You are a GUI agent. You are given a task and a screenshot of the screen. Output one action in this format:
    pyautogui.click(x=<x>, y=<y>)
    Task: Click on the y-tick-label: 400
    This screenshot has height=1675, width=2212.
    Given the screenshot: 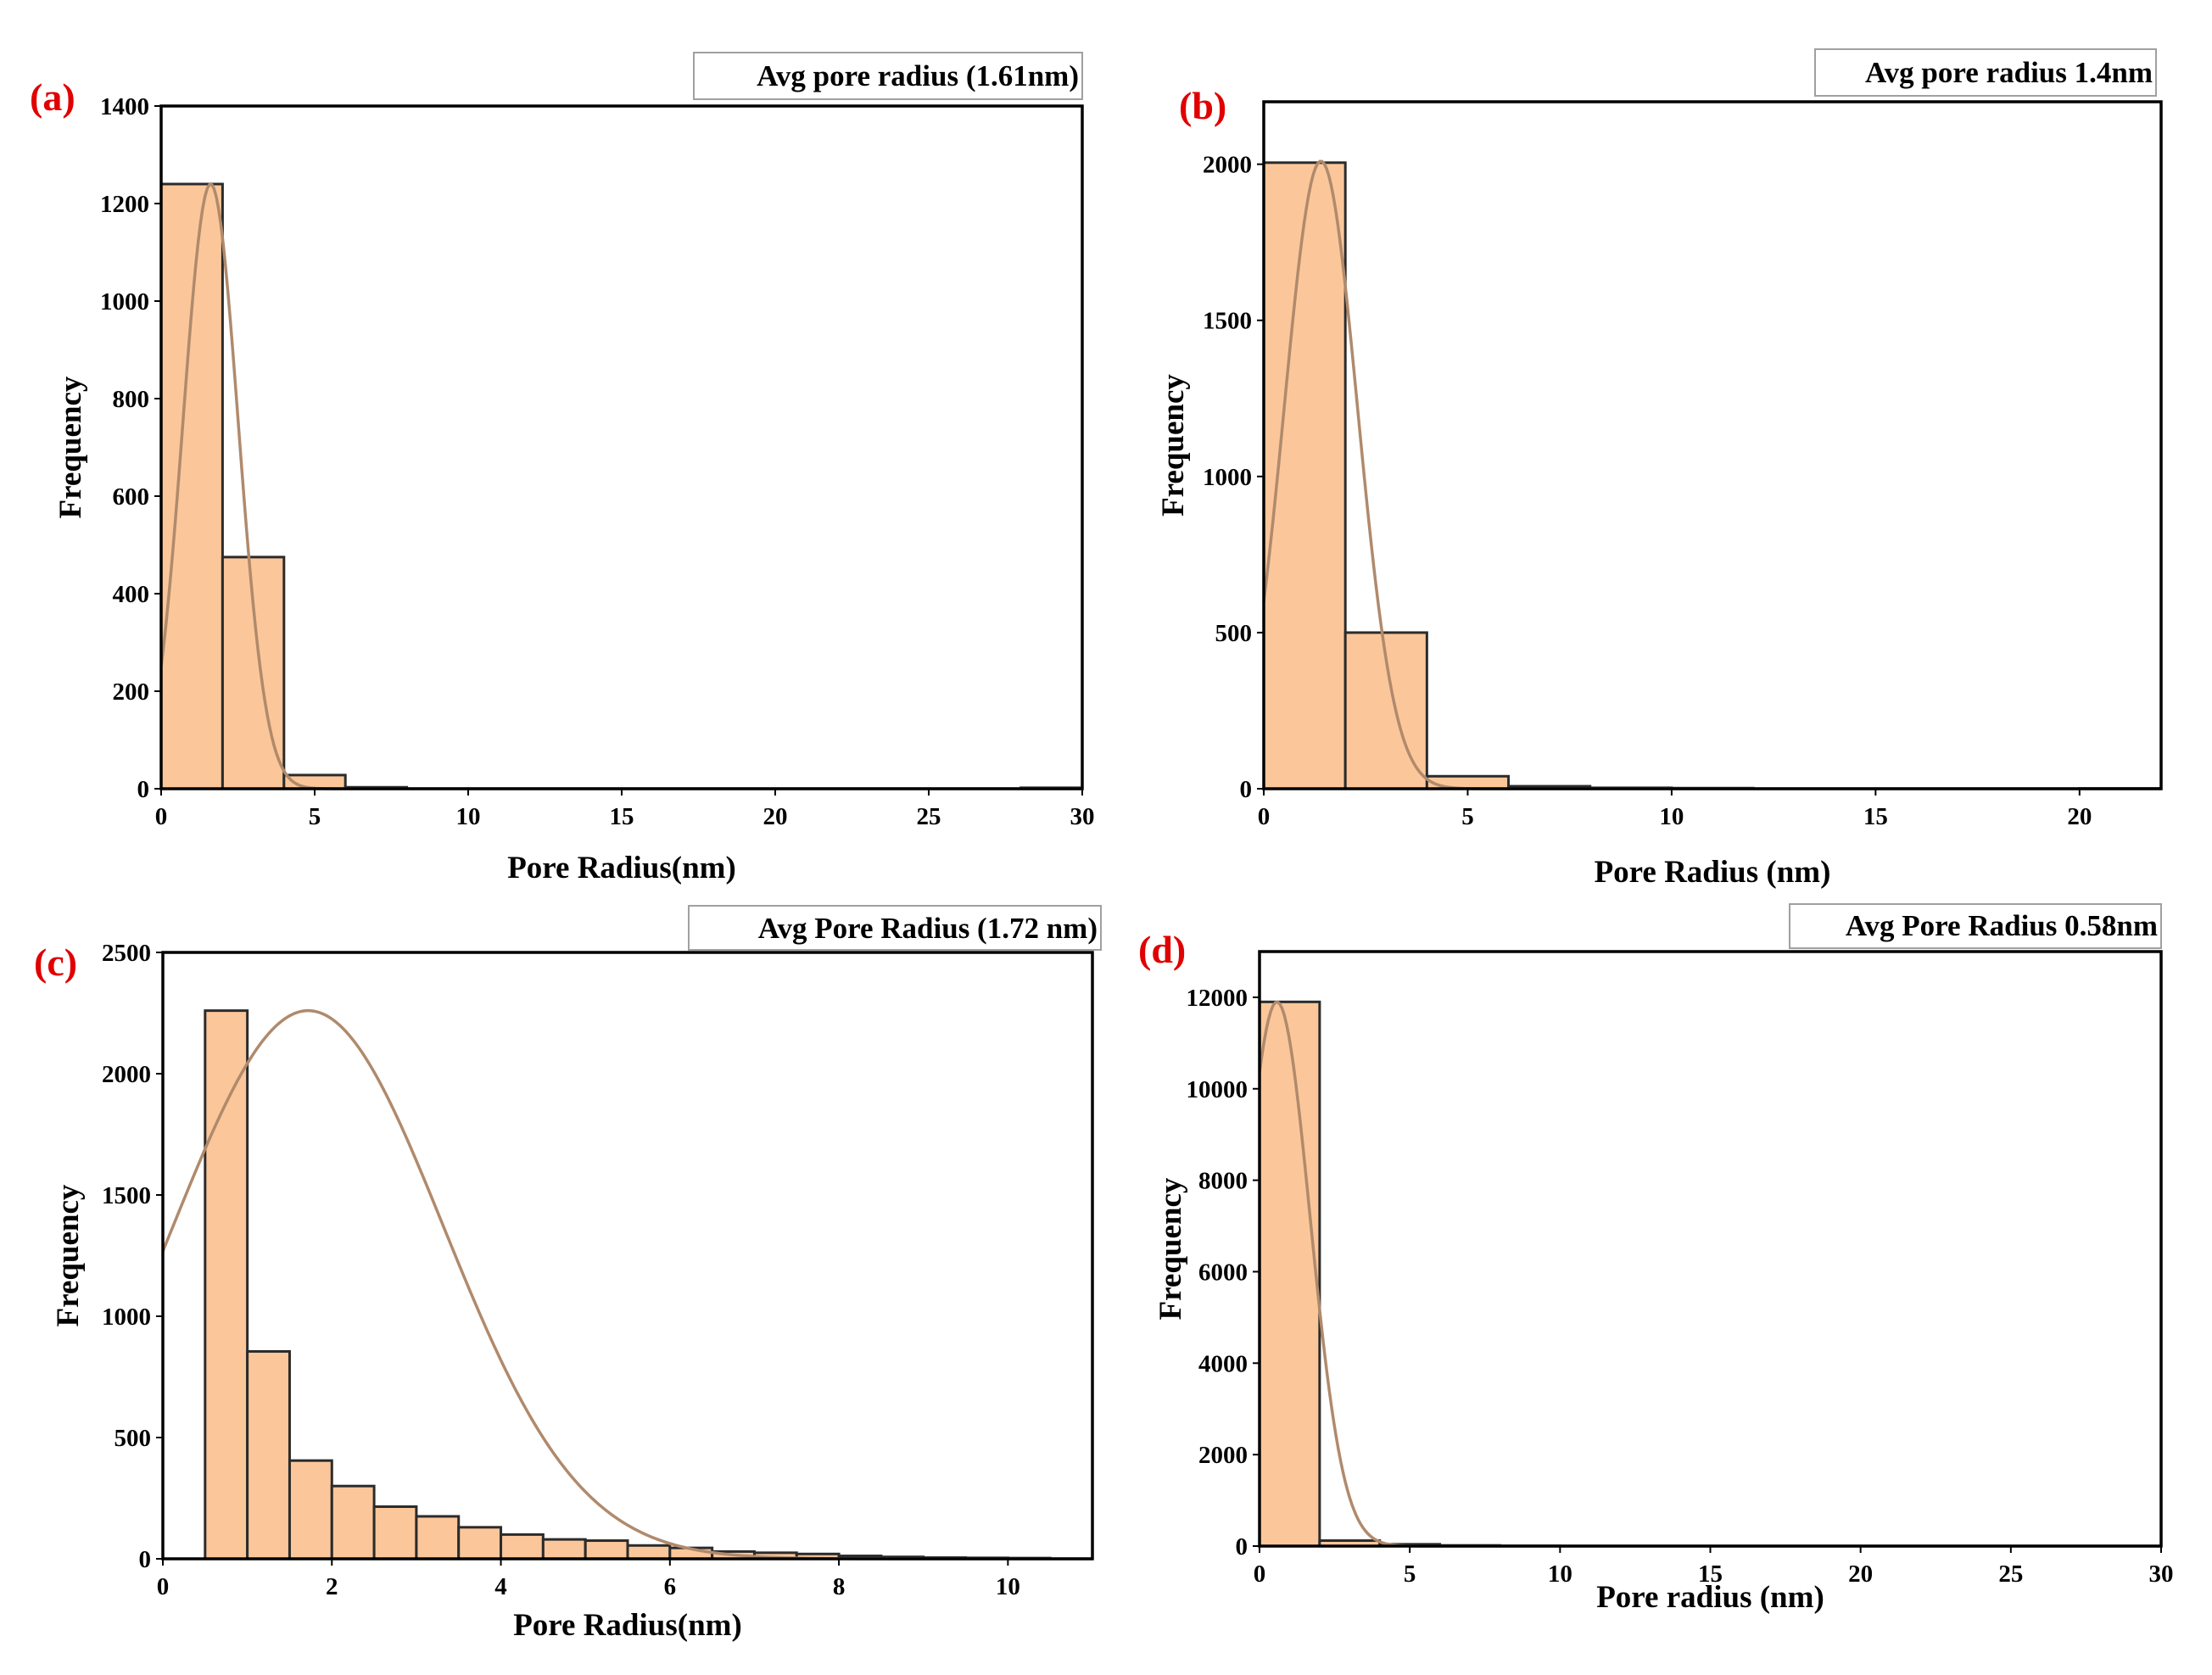 What is the action you would take?
    pyautogui.click(x=131, y=594)
    